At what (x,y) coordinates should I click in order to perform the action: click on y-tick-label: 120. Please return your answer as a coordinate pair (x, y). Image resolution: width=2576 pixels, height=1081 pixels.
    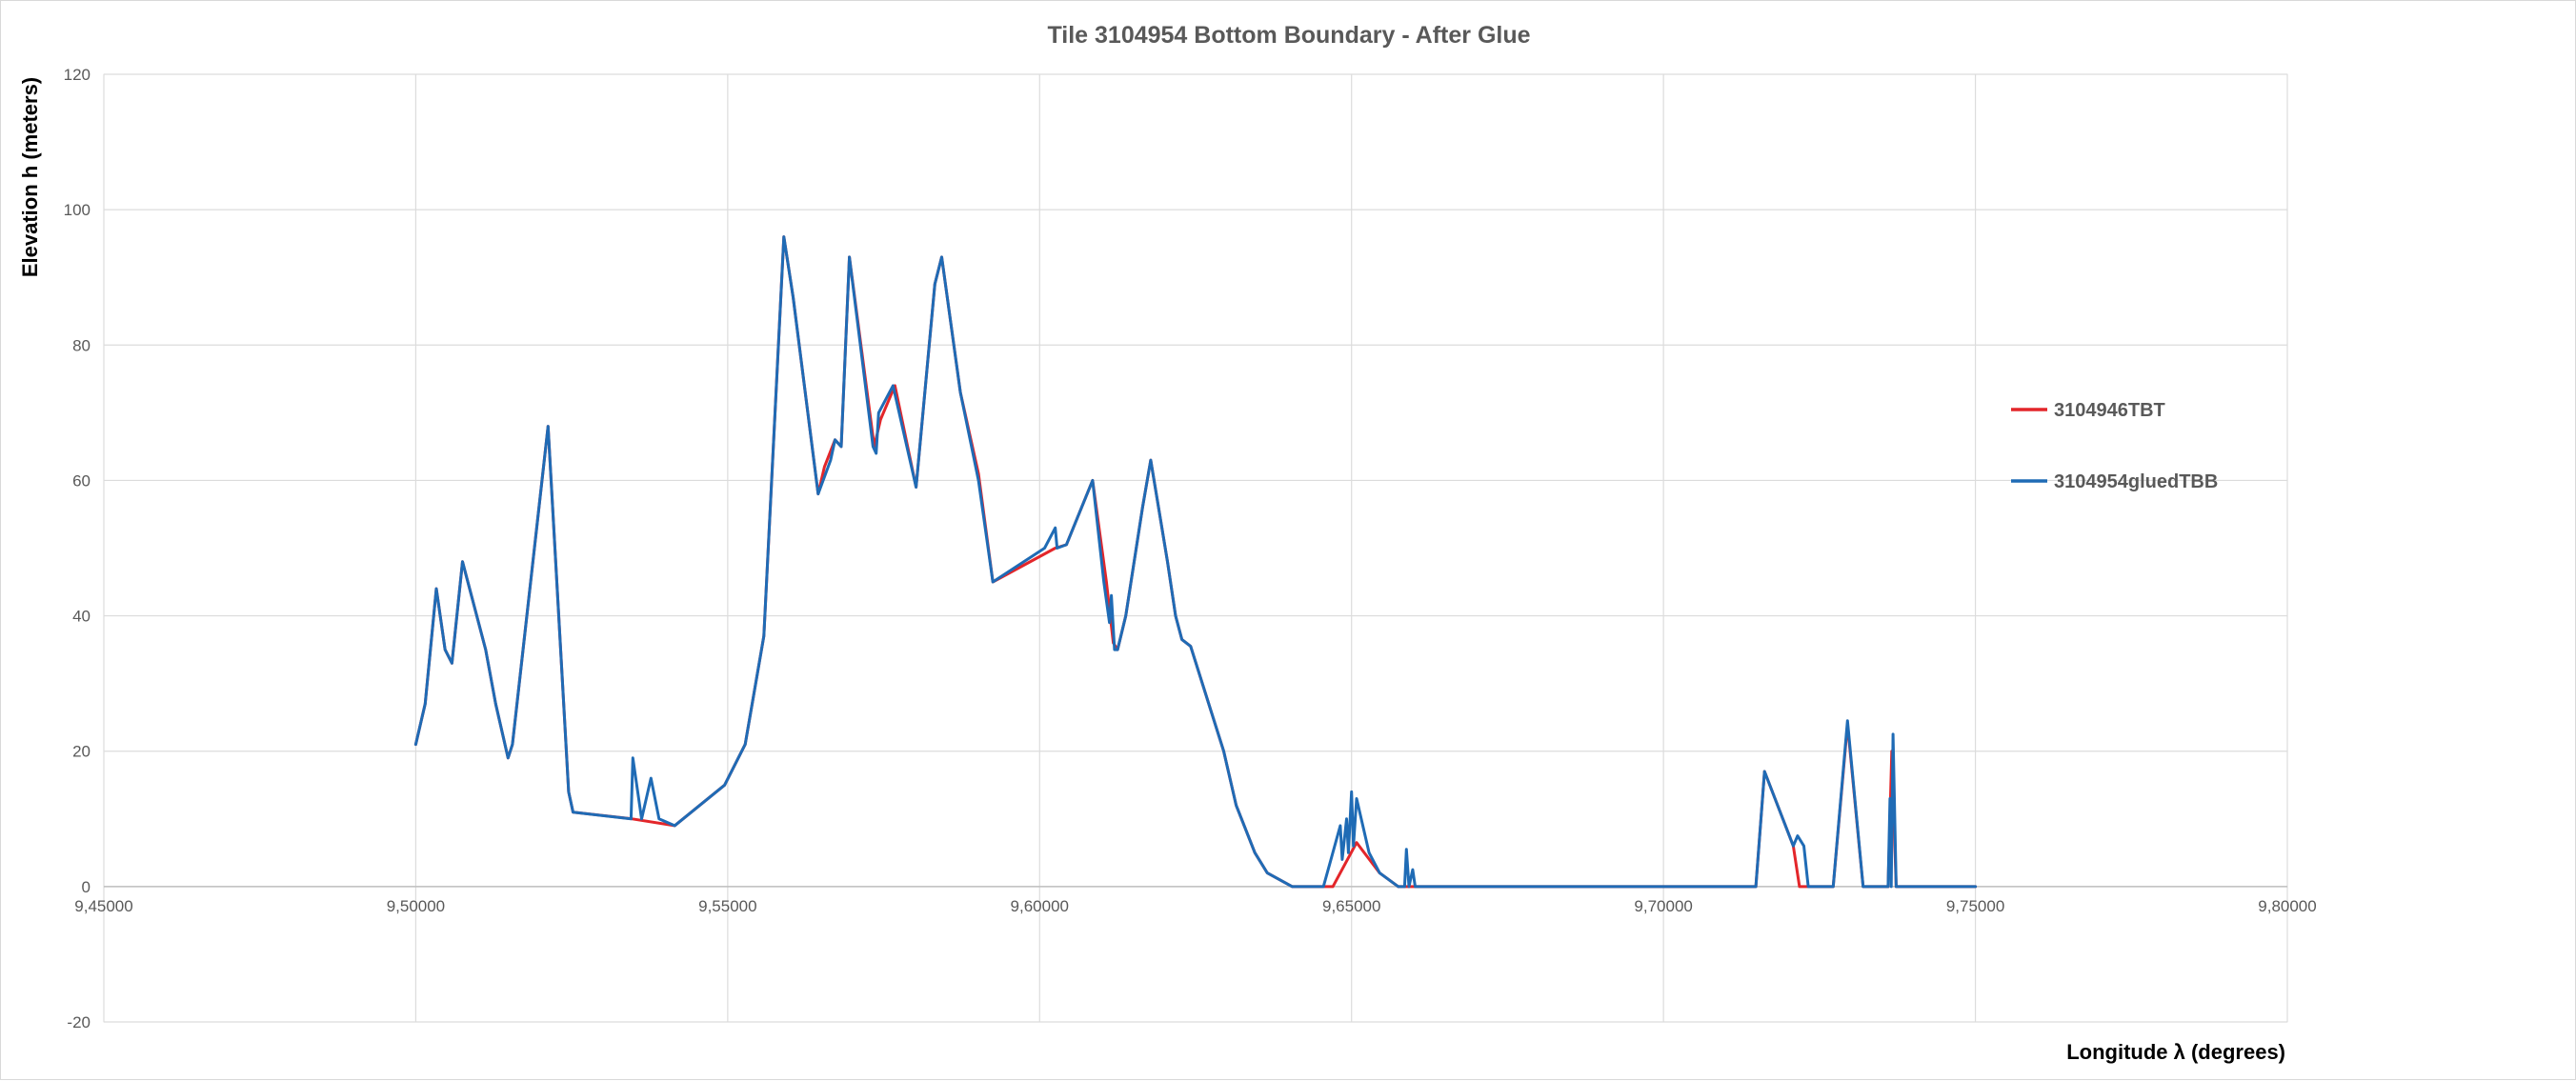
    Looking at the image, I should click on (77, 75).